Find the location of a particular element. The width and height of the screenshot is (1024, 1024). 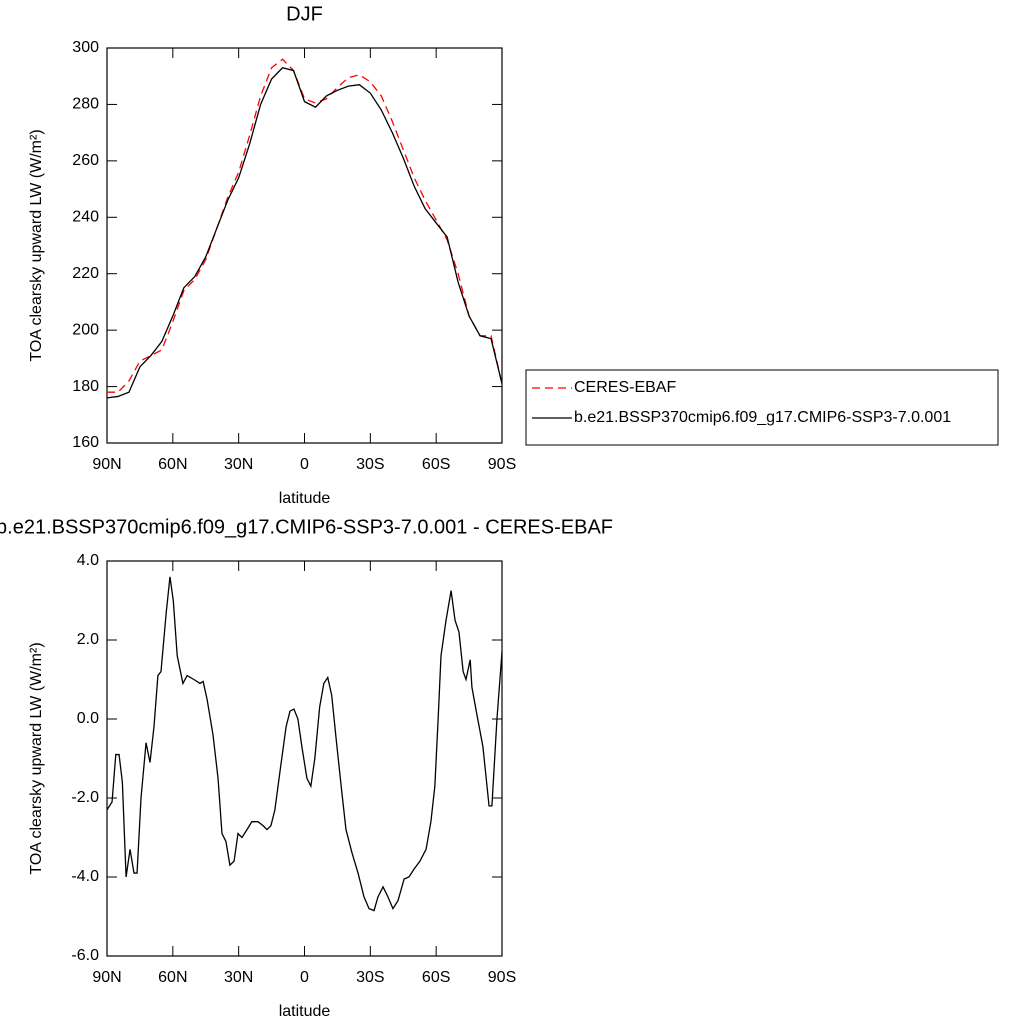

y-tick-label: 180 is located at coordinates (85, 386).